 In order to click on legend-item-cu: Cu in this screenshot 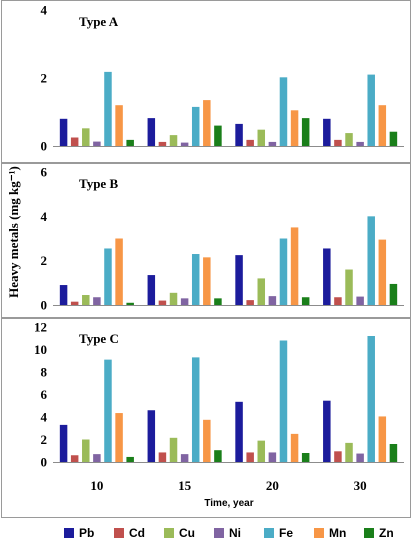, I will do `click(179, 533)`.